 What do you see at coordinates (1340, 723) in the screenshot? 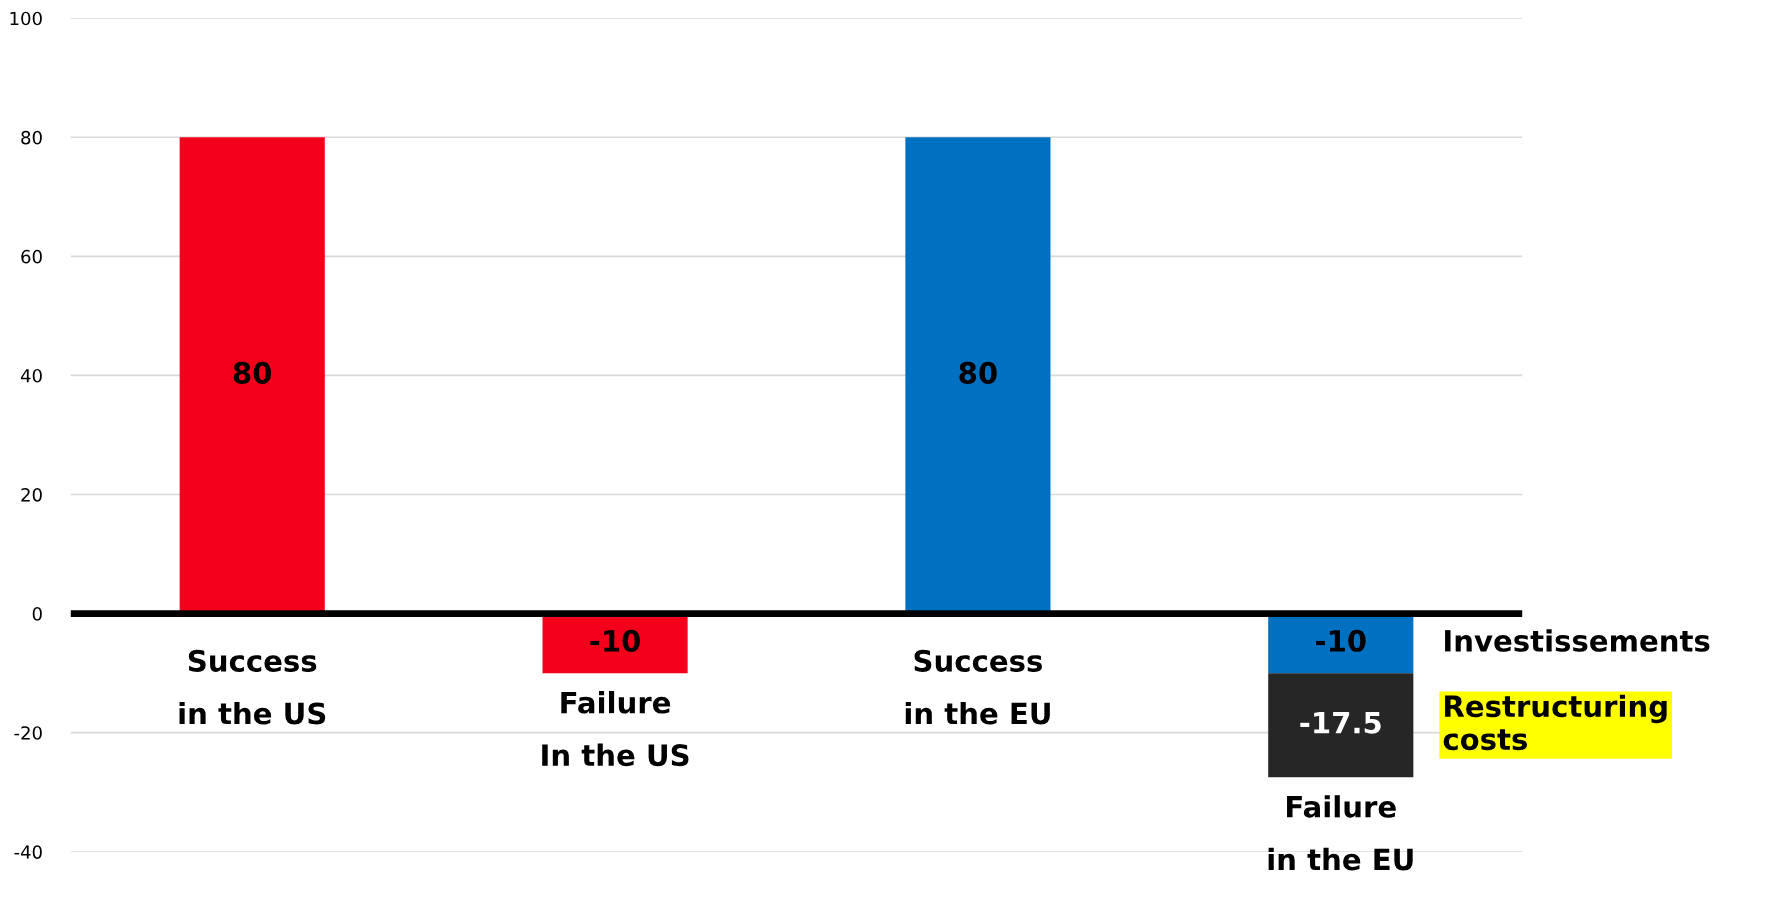
I see `data-label: -17.5` at bounding box center [1340, 723].